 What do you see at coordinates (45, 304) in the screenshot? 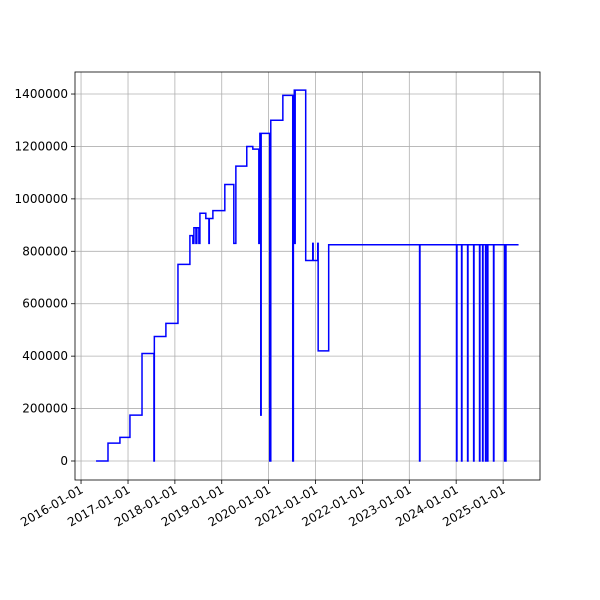
I see `y-tick-label: 600000` at bounding box center [45, 304].